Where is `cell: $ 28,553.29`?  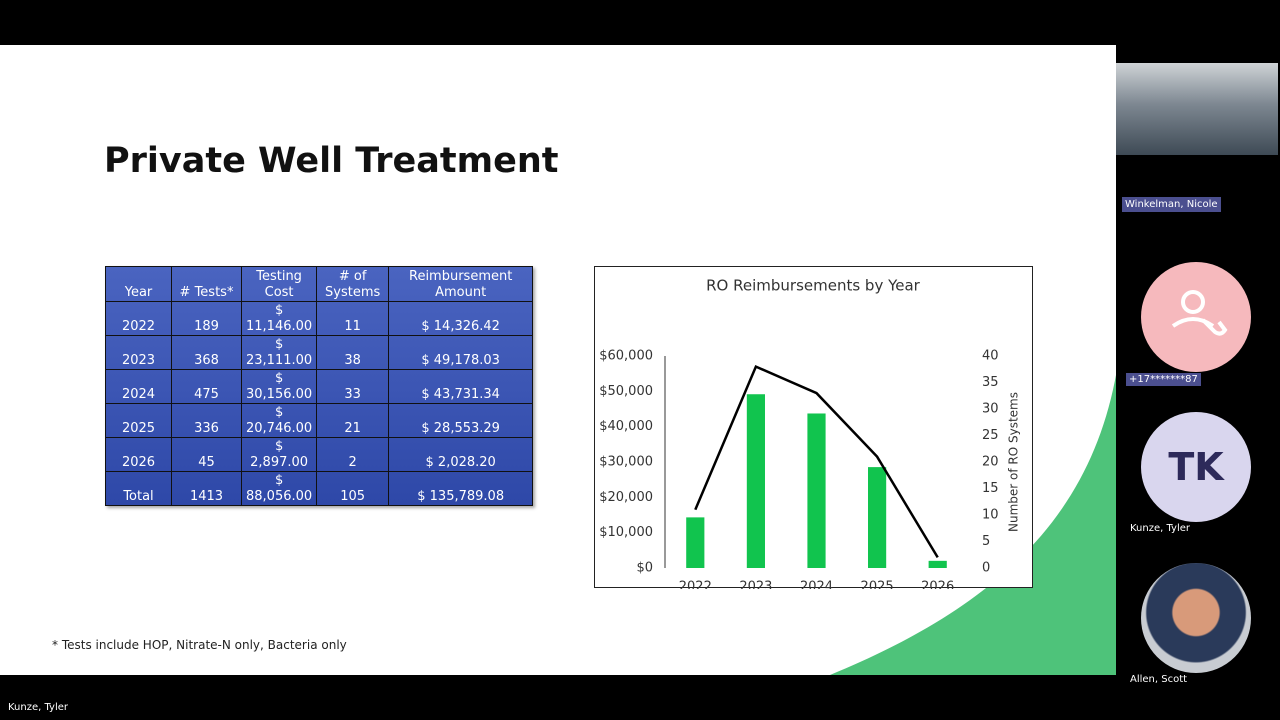 cell: $ 28,553.29 is located at coordinates (461, 420).